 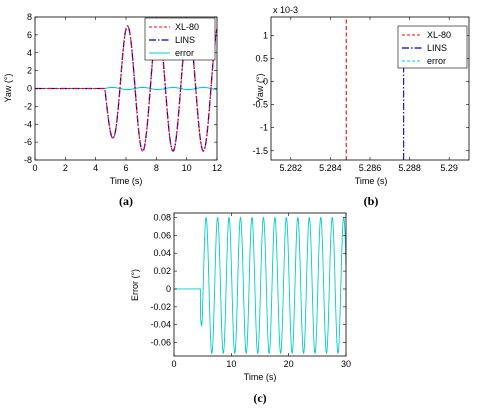 What do you see at coordinates (259, 398) in the screenshot?
I see `caption-c: (c)` at bounding box center [259, 398].